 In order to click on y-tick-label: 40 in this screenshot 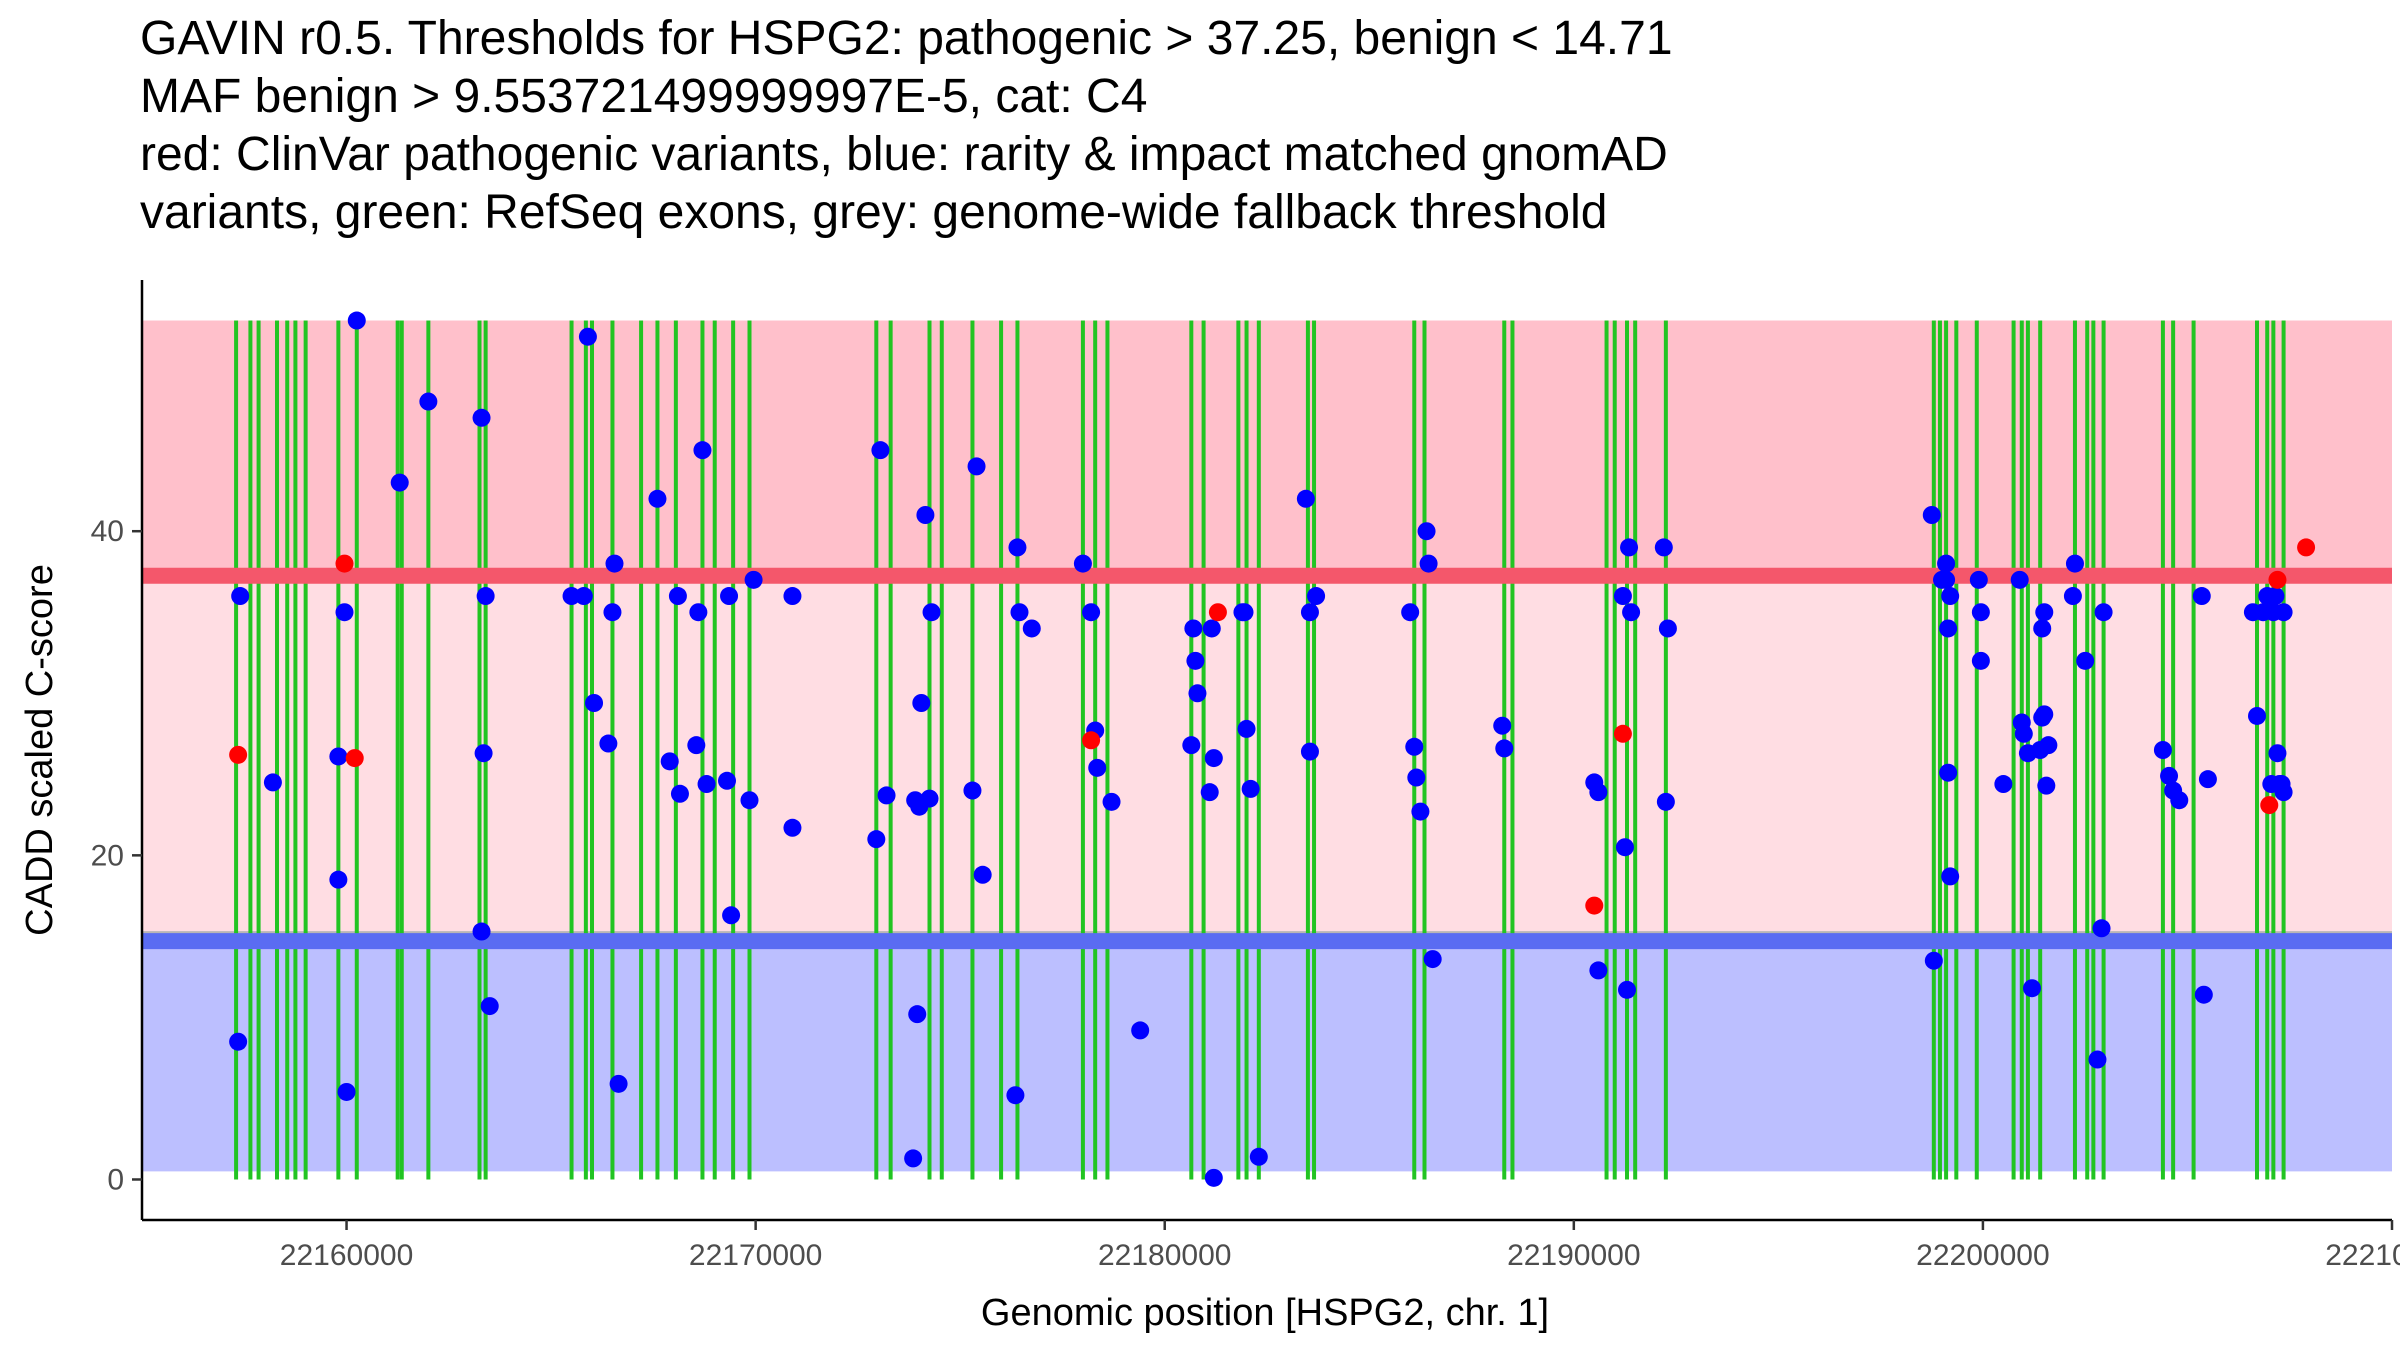, I will do `click(107, 531)`.